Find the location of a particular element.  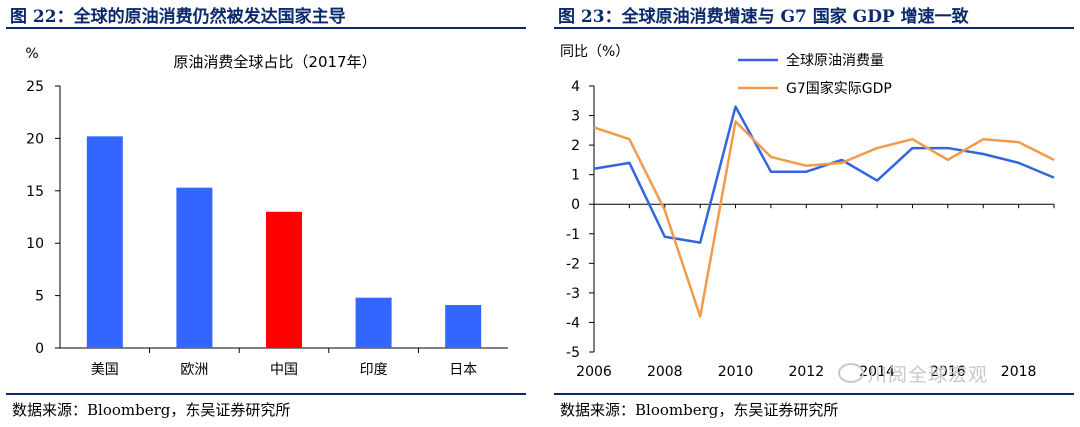

y-tick-label: 2 is located at coordinates (575, 146).